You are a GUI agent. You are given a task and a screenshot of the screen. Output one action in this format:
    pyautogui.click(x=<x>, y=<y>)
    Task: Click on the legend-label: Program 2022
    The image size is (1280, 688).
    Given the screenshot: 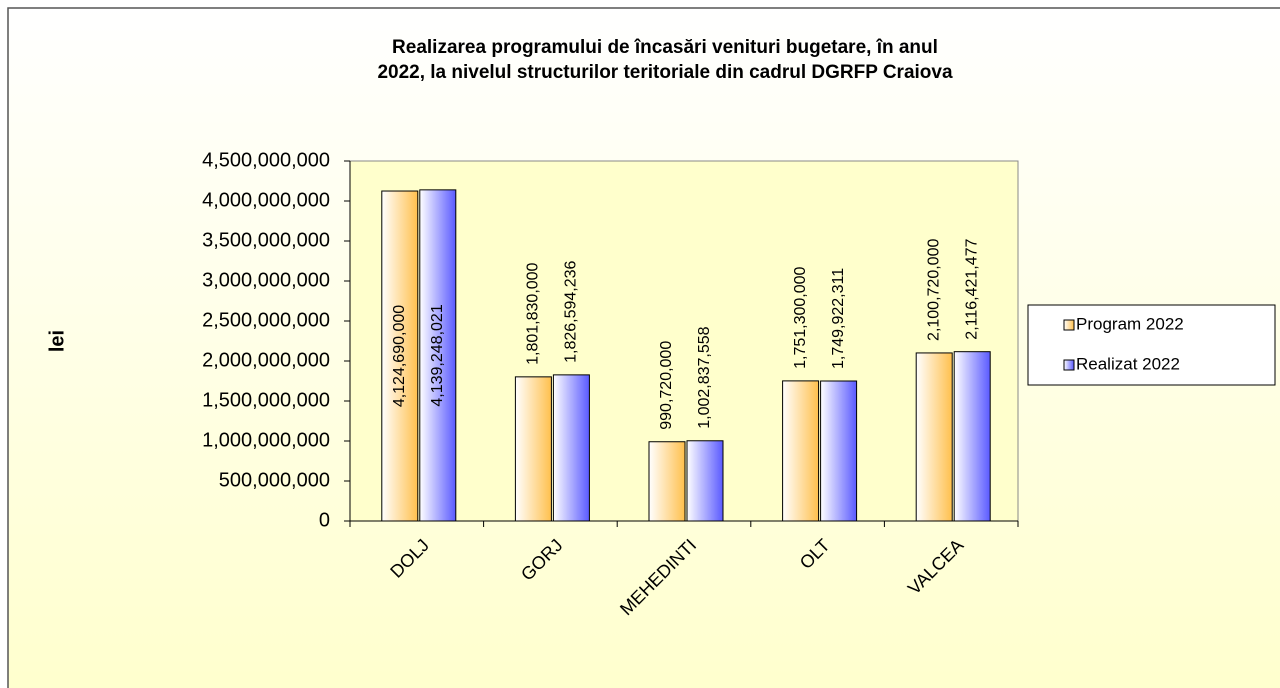 What is the action you would take?
    pyautogui.click(x=1130, y=323)
    